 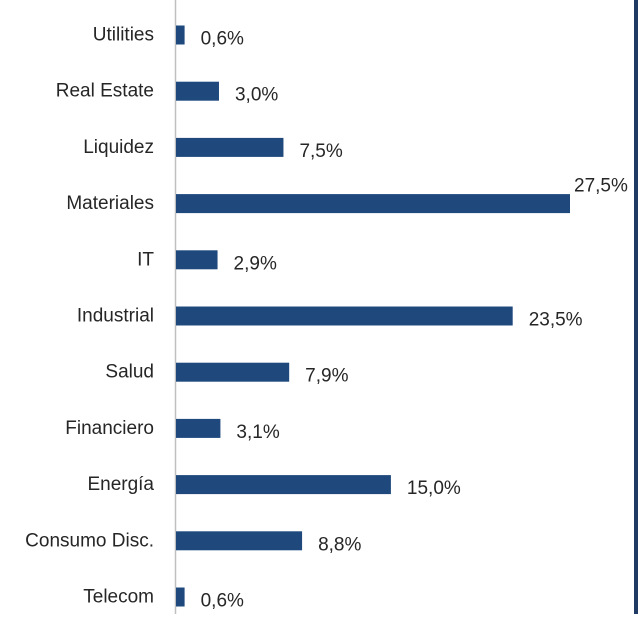 I want to click on bar-telecom, so click(x=180, y=597).